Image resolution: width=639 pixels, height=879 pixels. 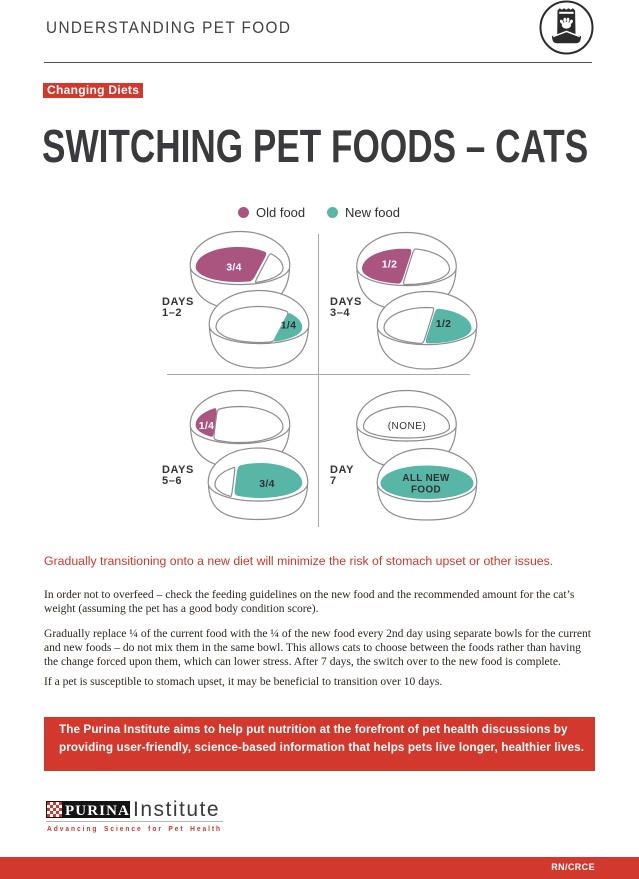 What do you see at coordinates (407, 426) in the screenshot?
I see `svg-text: (NONE)` at bounding box center [407, 426].